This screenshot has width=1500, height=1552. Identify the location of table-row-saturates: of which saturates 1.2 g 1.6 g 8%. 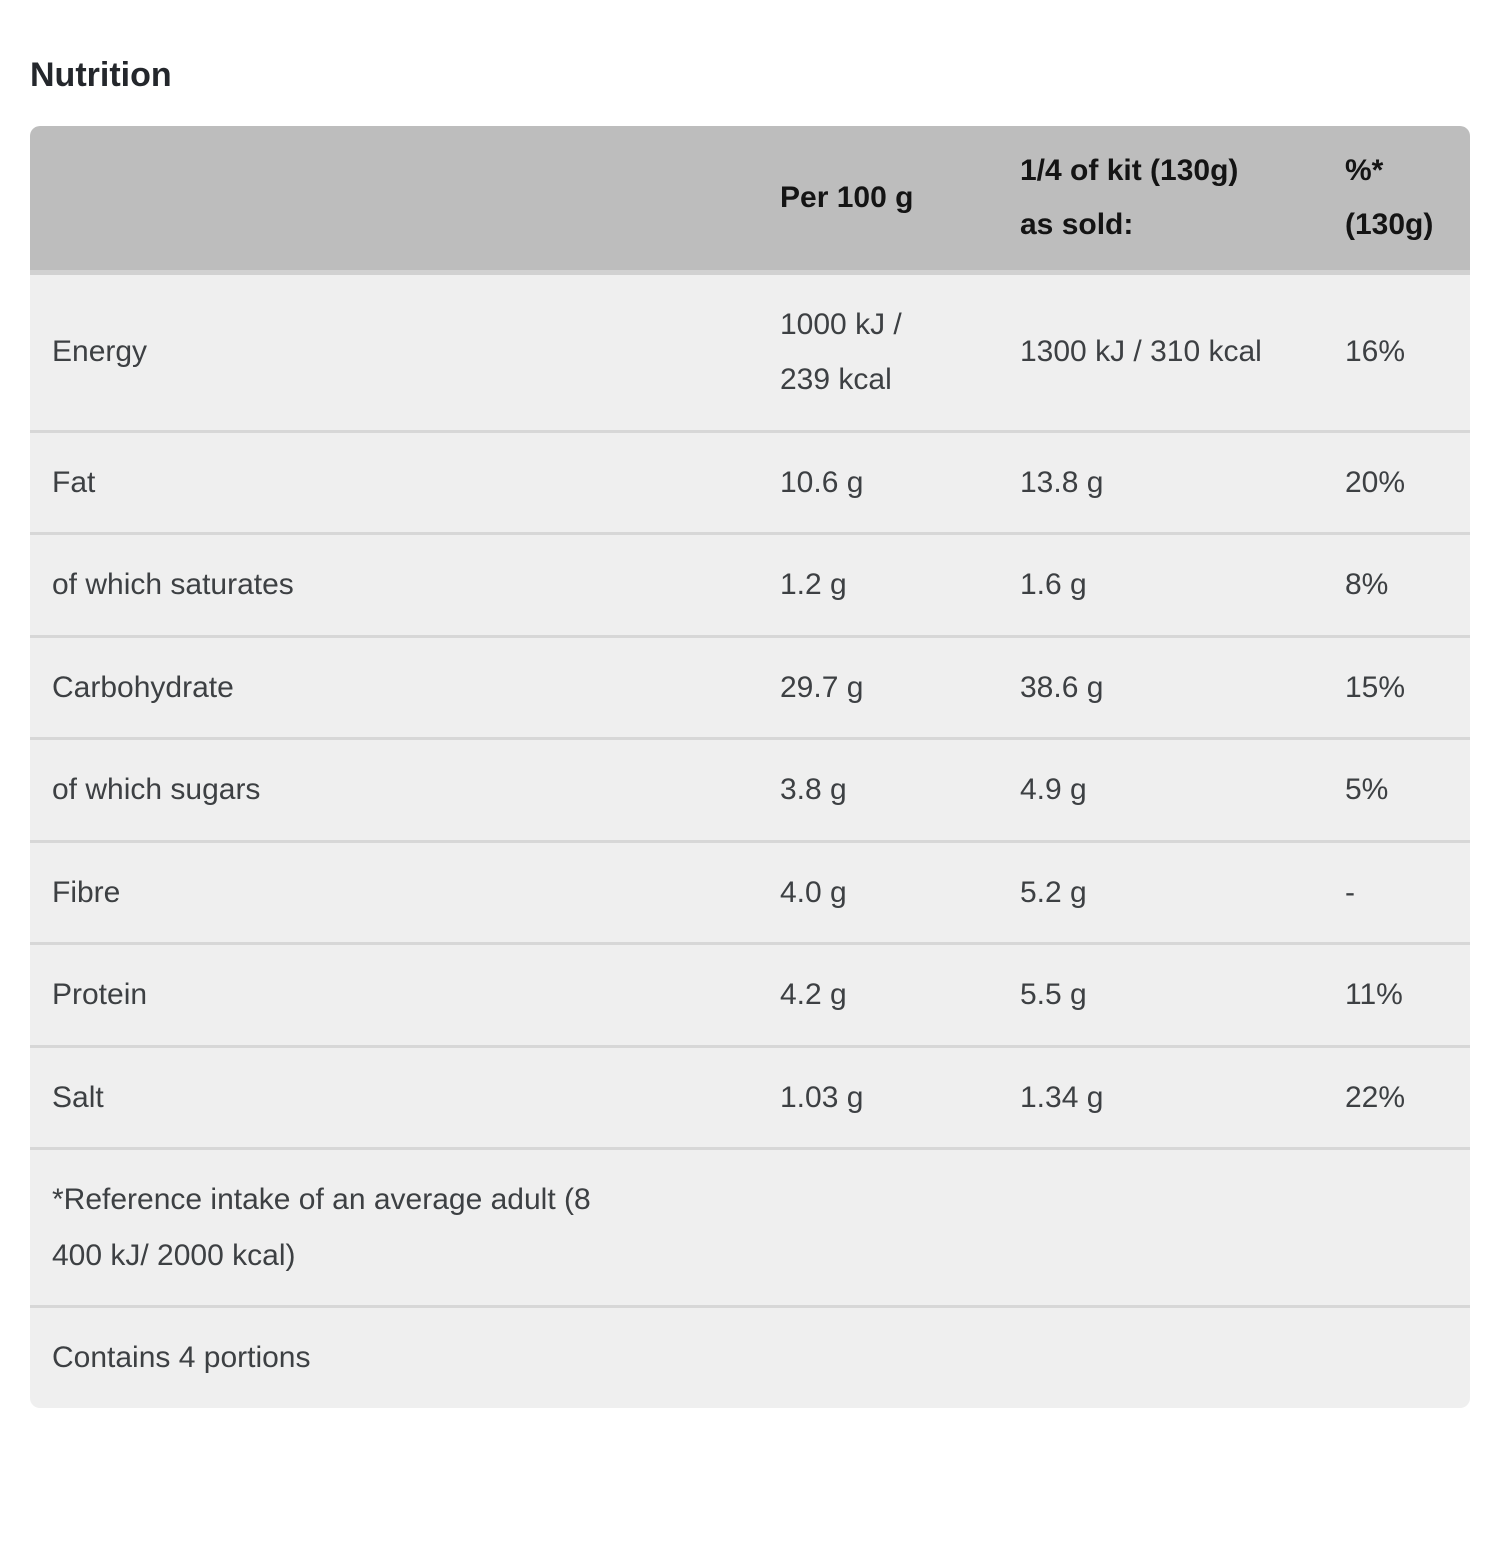
(750, 586).